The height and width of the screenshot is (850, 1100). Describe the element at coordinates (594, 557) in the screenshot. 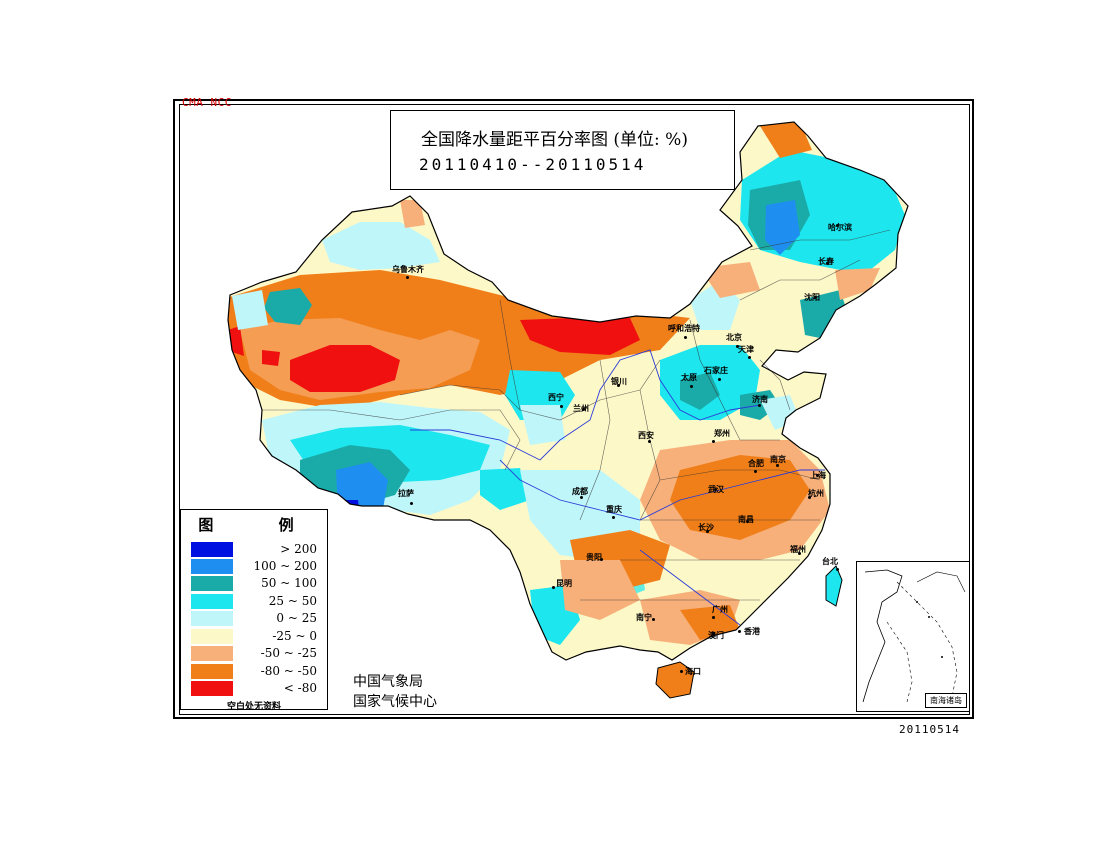

I see `city-label: 贵阳` at that location.